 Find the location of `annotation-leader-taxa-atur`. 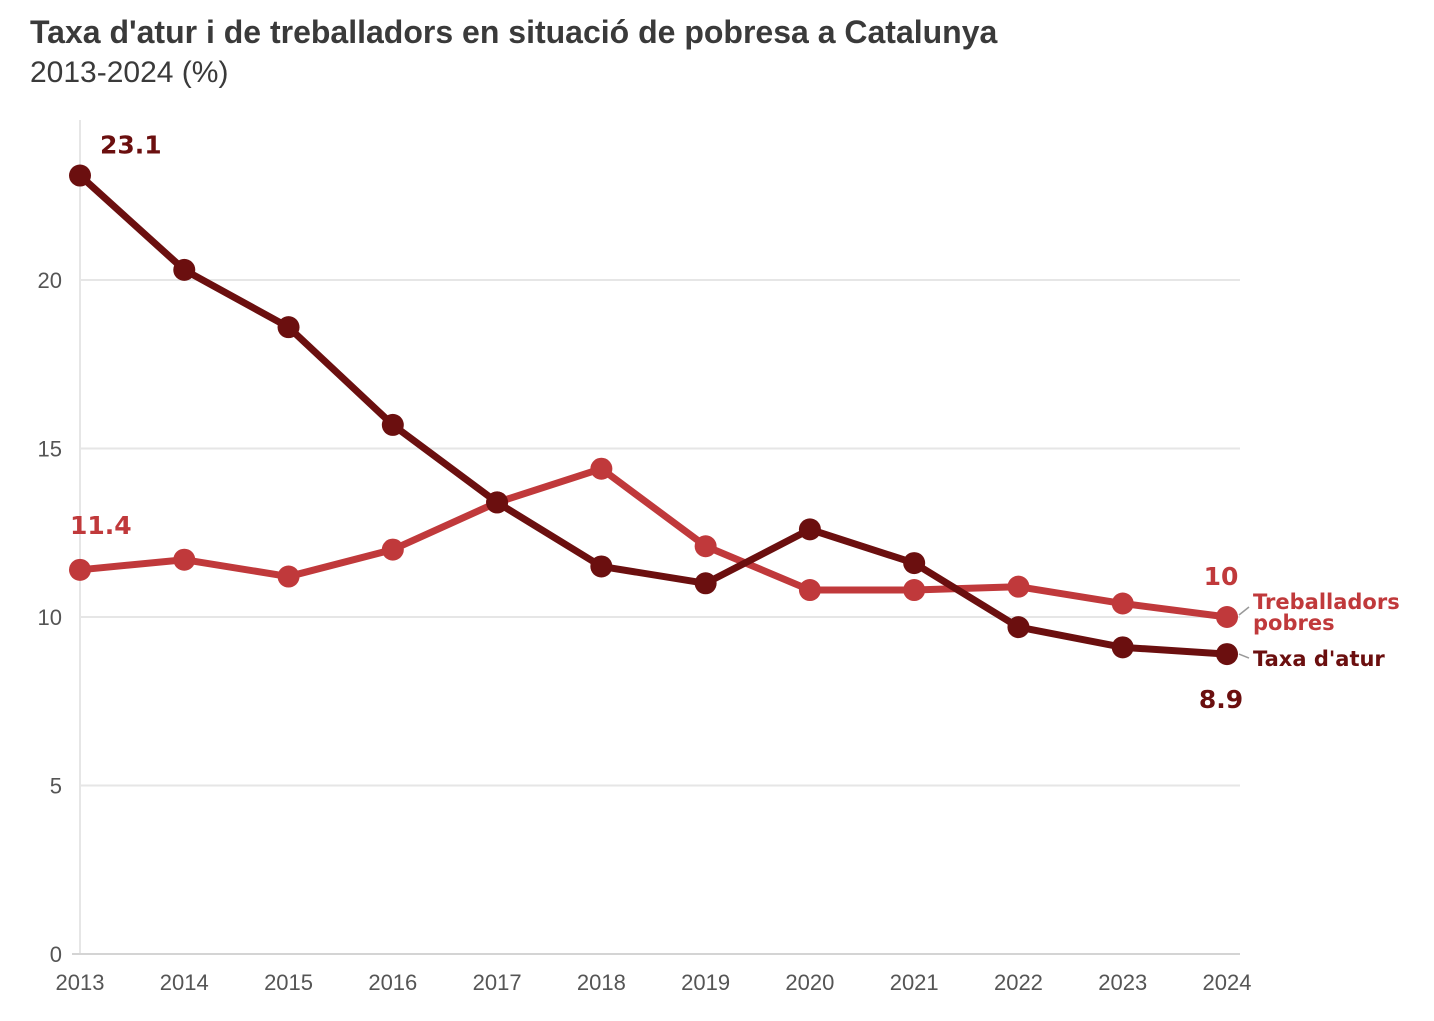

annotation-leader-taxa-atur is located at coordinates (1244, 656).